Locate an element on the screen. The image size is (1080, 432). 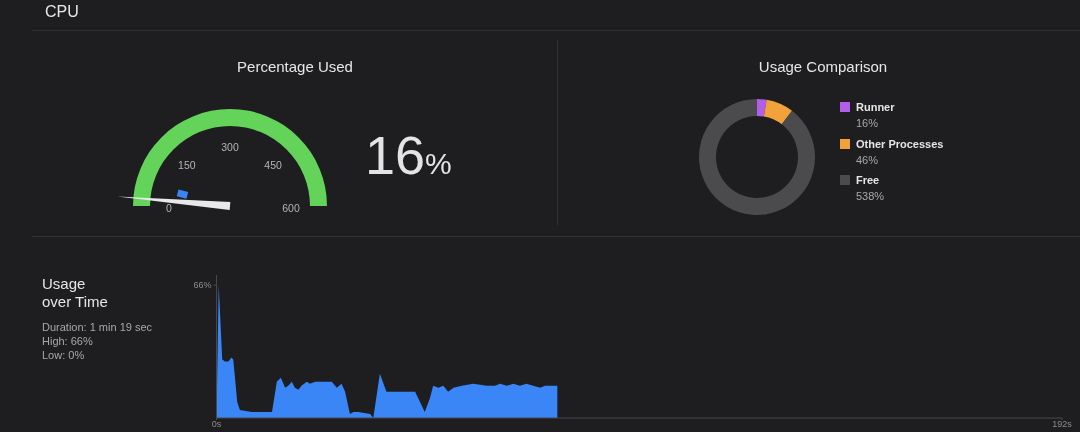
y-tick-label: 66% is located at coordinates (202, 285).